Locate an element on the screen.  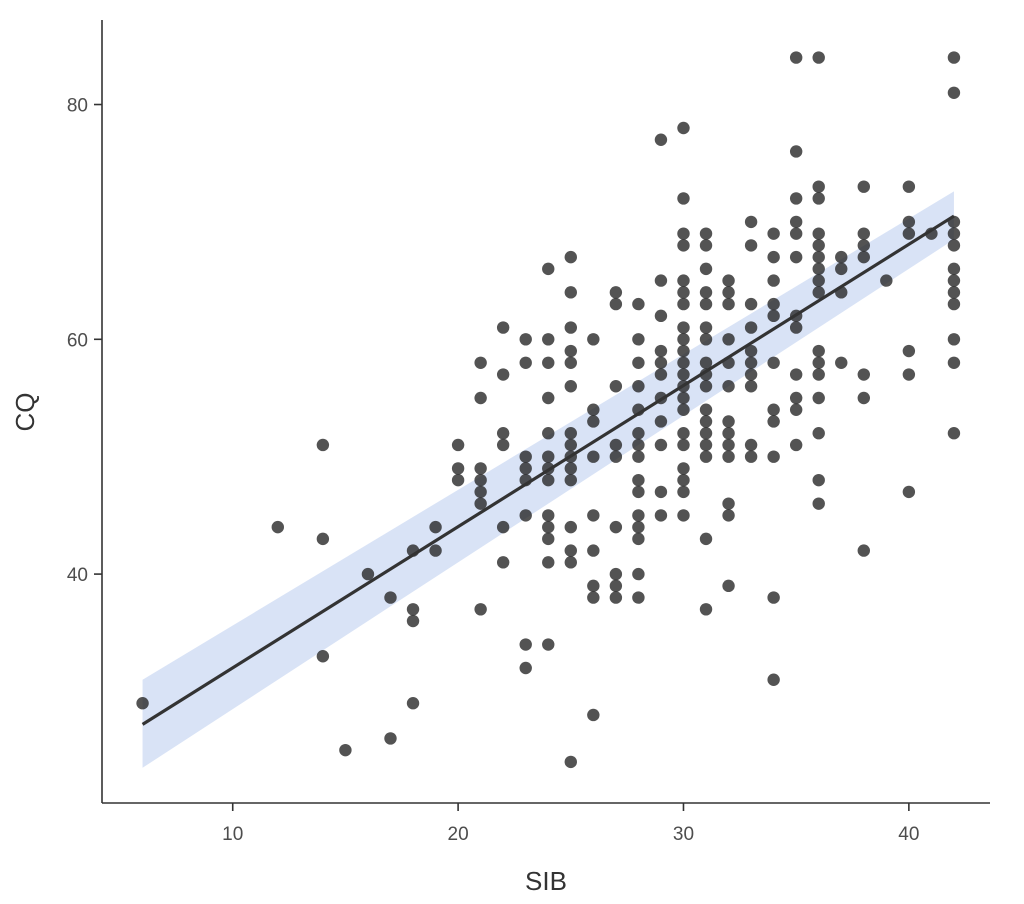
y-tick-label: 40 is located at coordinates (77, 575).